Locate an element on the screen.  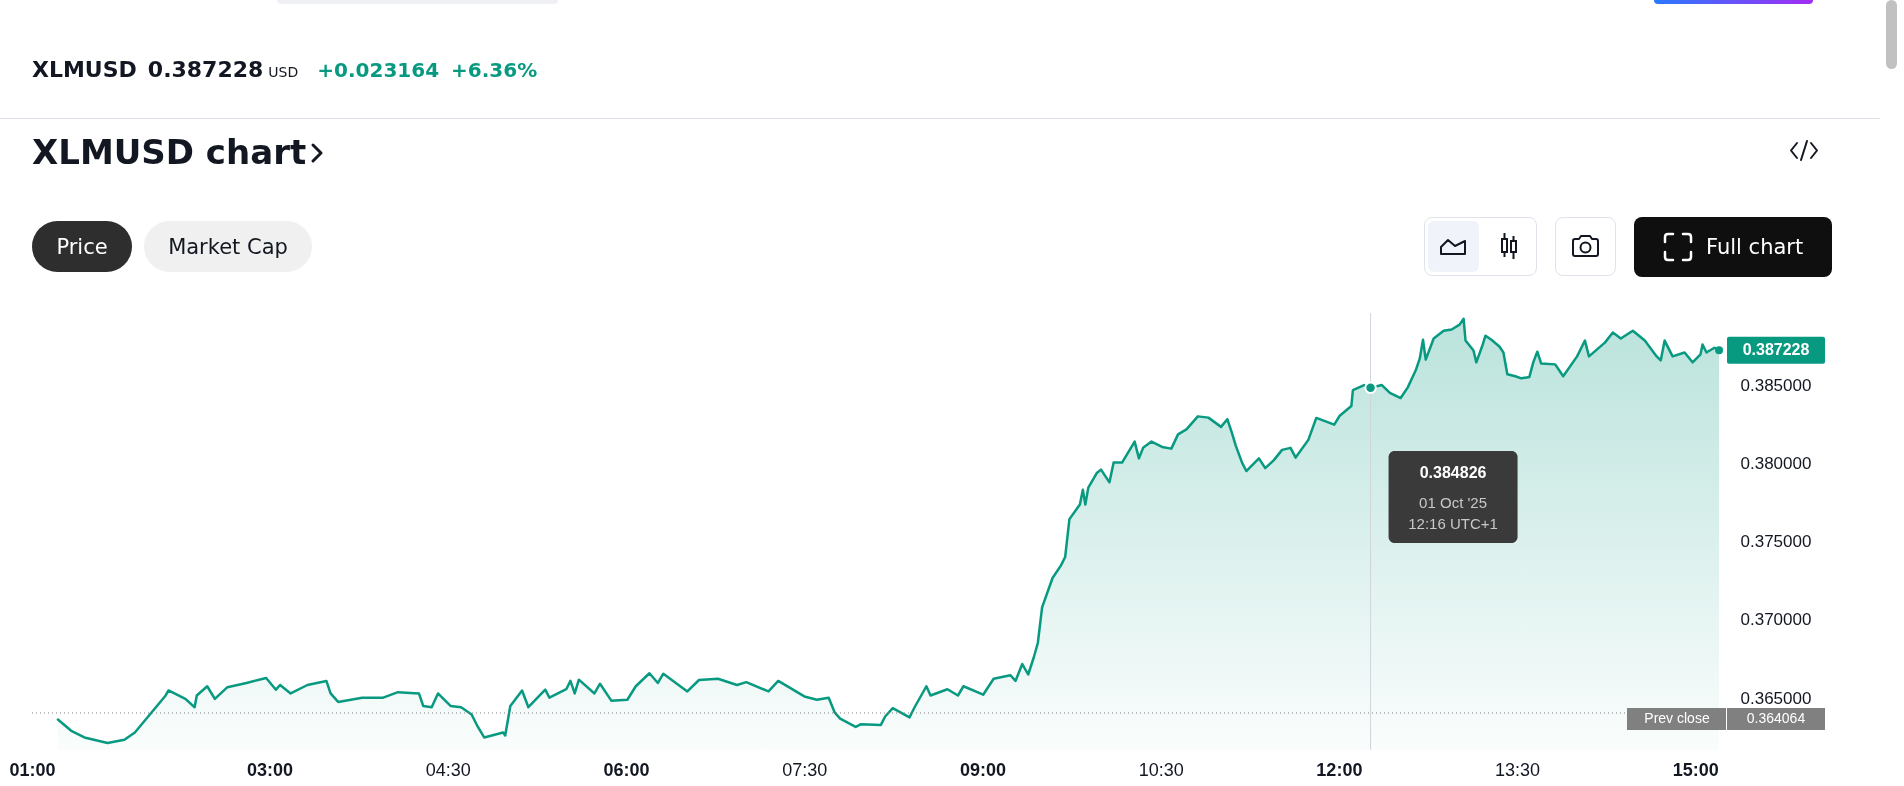
x-tick-label: 10:30 is located at coordinates (1161, 769).